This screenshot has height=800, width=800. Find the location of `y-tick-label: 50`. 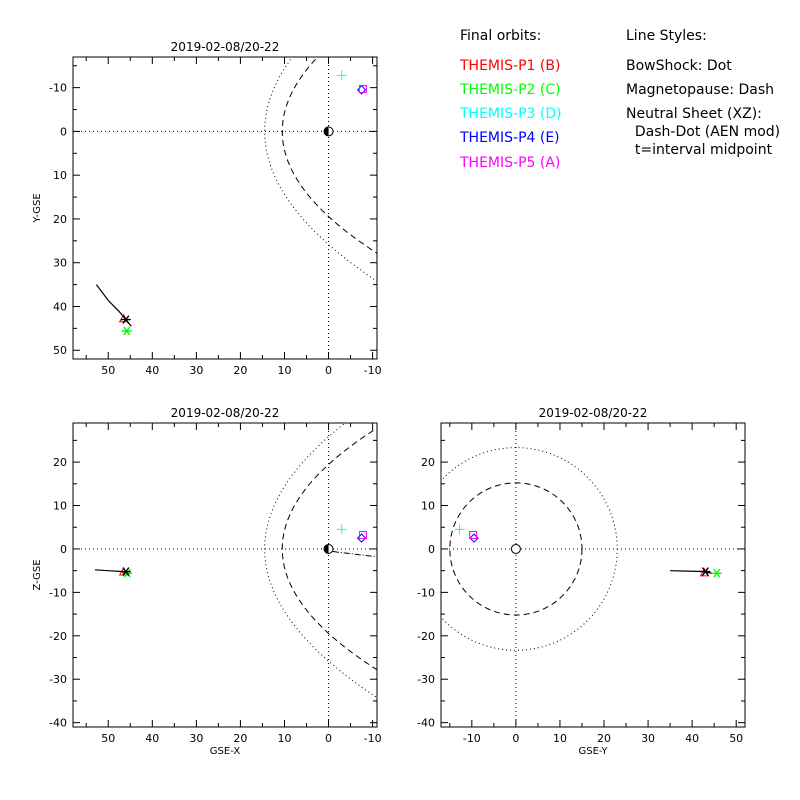

y-tick-label: 50 is located at coordinates (60, 350).